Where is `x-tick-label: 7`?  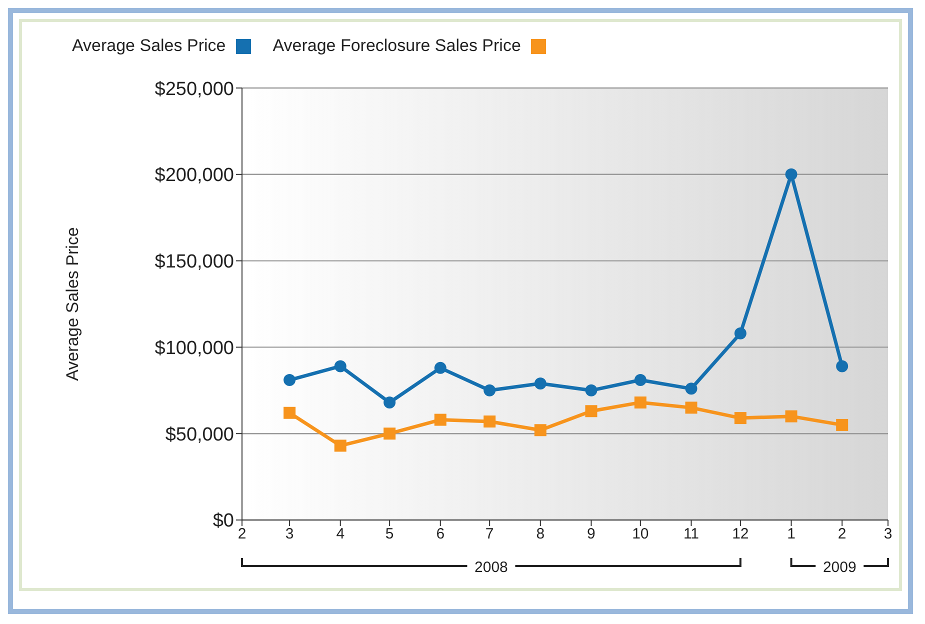 x-tick-label: 7 is located at coordinates (489, 534).